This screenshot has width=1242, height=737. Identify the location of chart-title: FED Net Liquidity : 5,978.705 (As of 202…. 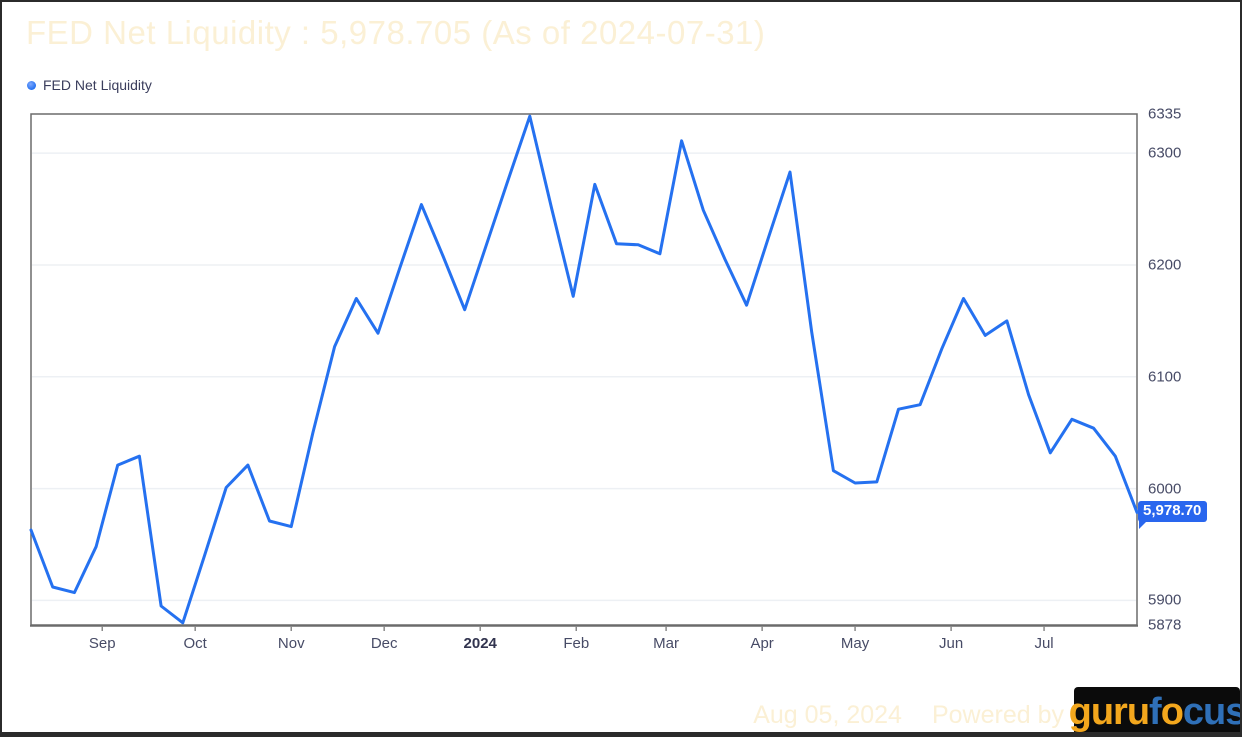
(396, 32).